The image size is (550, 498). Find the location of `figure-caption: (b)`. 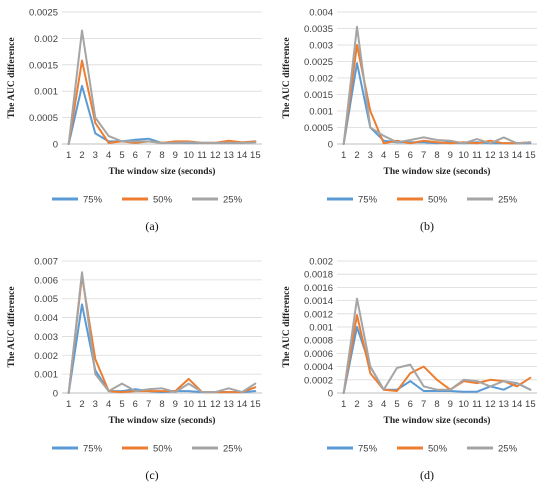

figure-caption: (b) is located at coordinates (427, 226).